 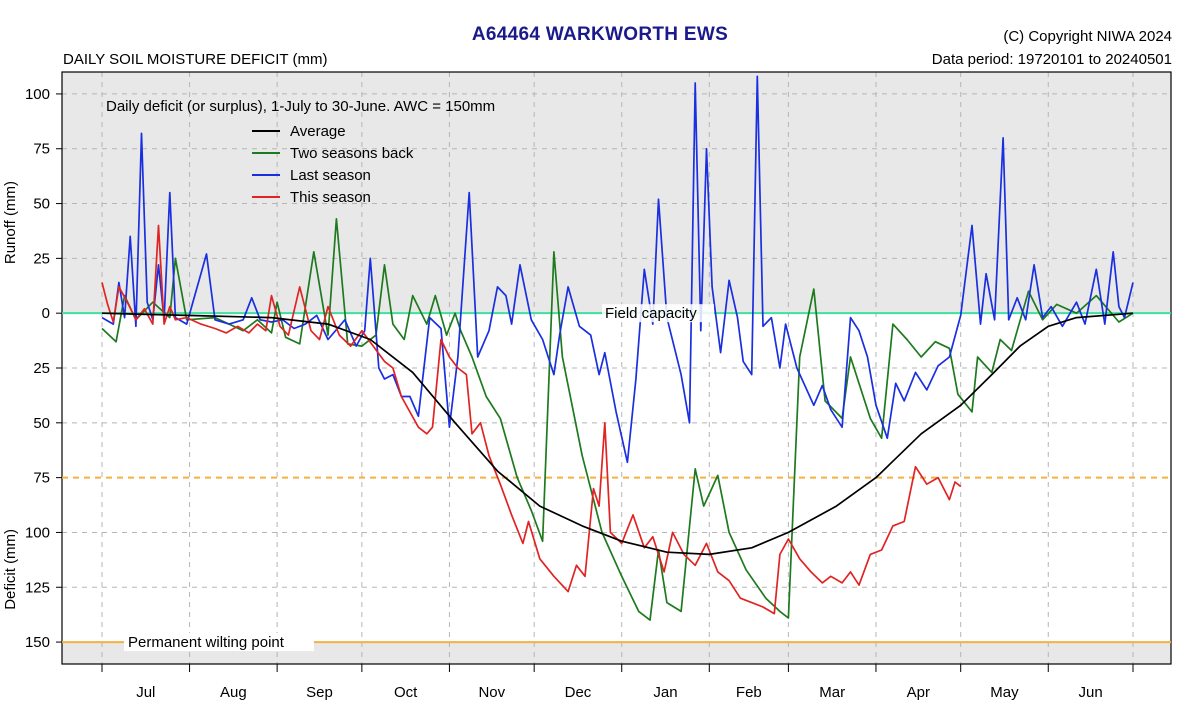 I want to click on x-tick-label: Nov, so click(x=491, y=692).